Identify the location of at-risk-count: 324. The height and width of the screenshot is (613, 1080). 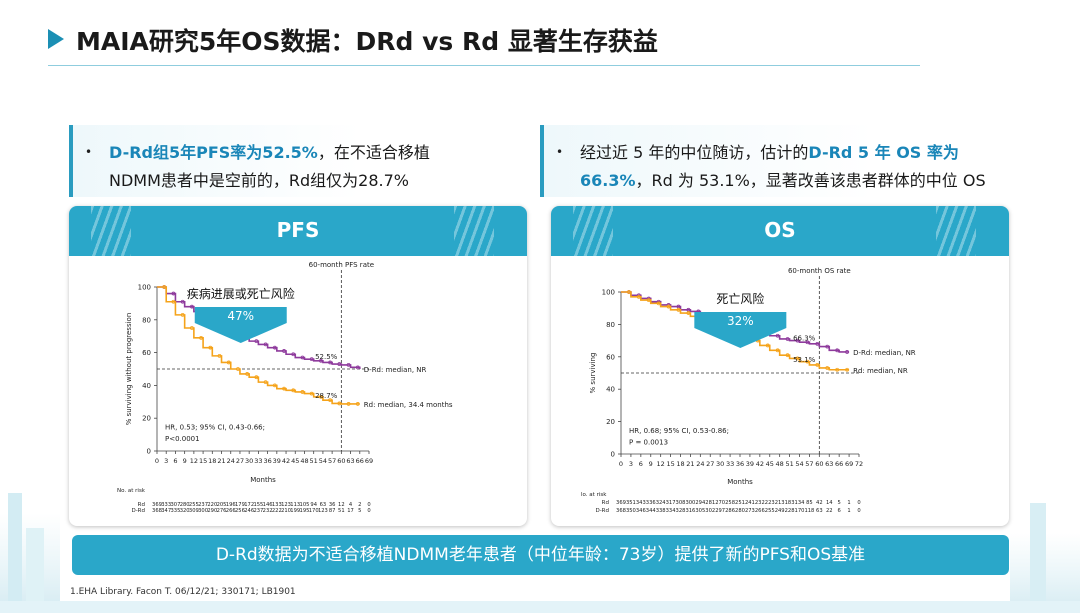
(661, 503).